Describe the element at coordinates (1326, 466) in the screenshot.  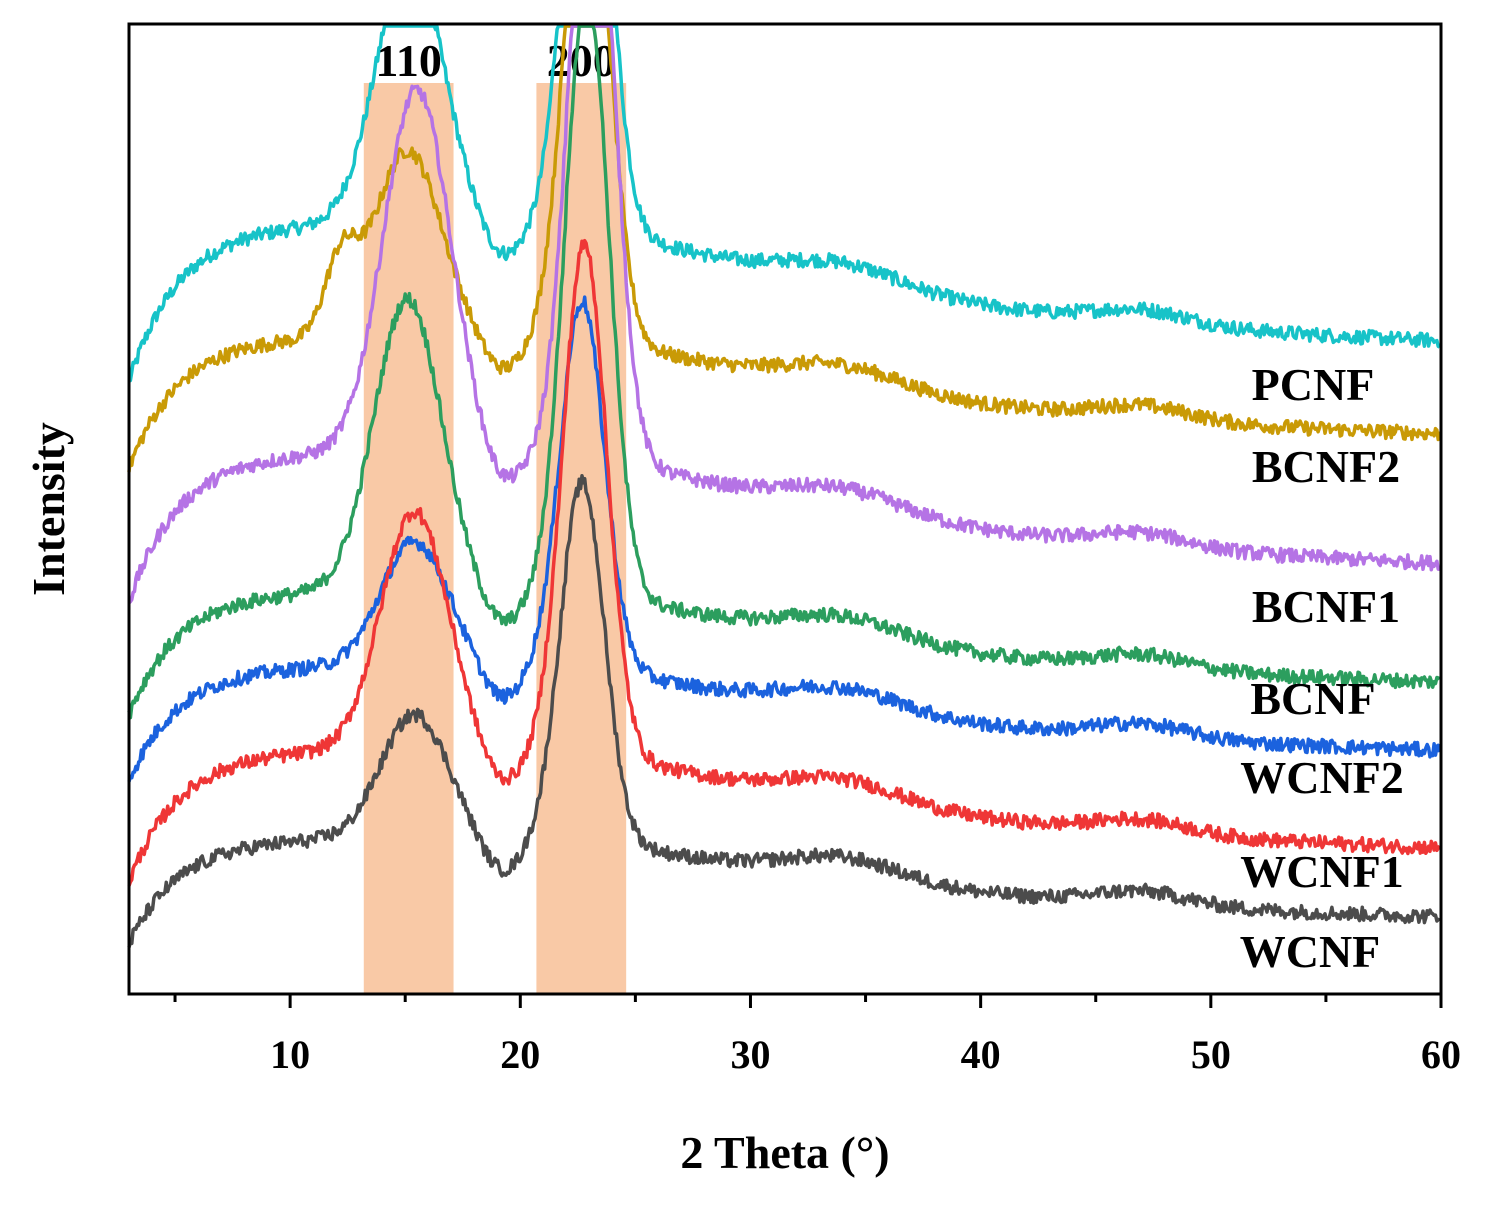
I see `series-label-bcnf2: BCNF2` at that location.